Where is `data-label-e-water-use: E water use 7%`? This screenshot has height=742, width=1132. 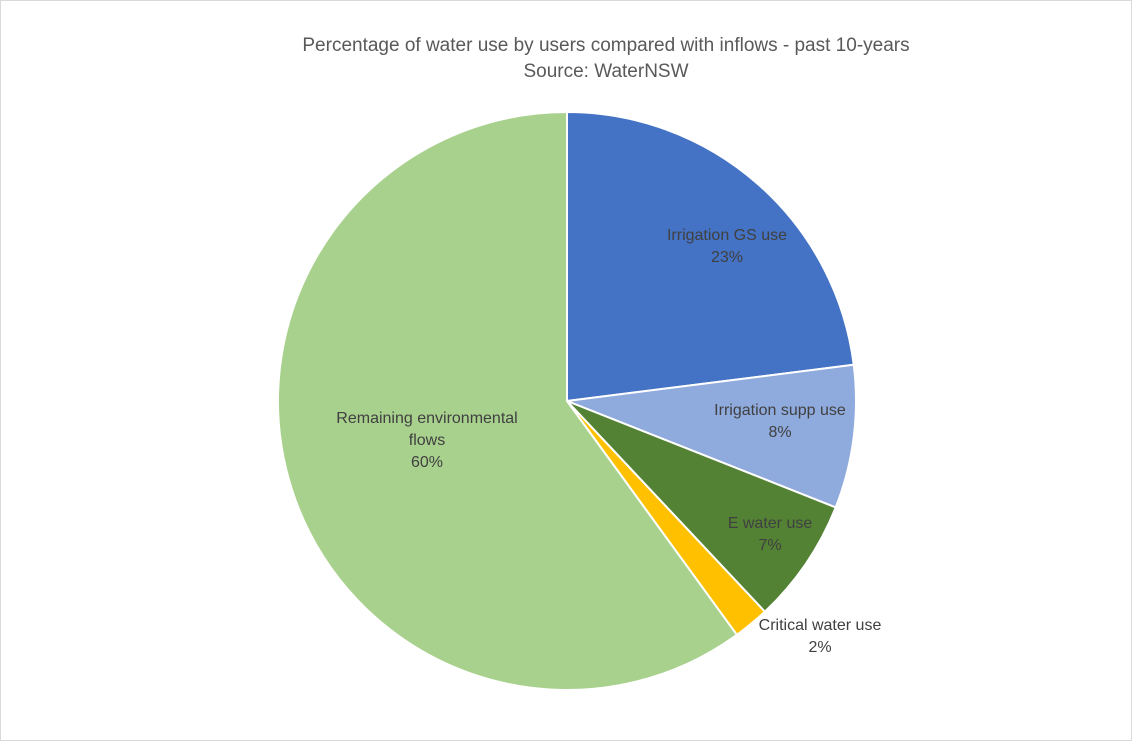
data-label-e-water-use: E water use 7% is located at coordinates (770, 534).